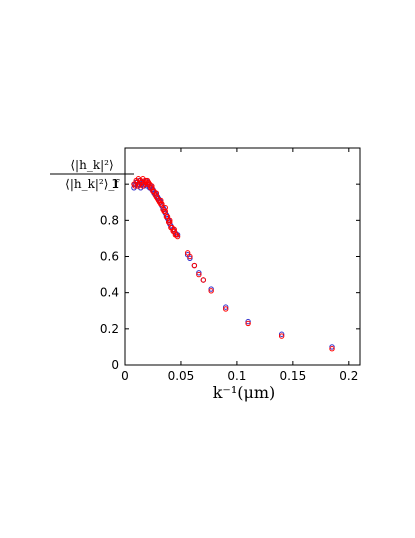 The width and height of the screenshot is (415, 538). What do you see at coordinates (109, 257) in the screenshot?
I see `y-tick-label: 0.6` at bounding box center [109, 257].